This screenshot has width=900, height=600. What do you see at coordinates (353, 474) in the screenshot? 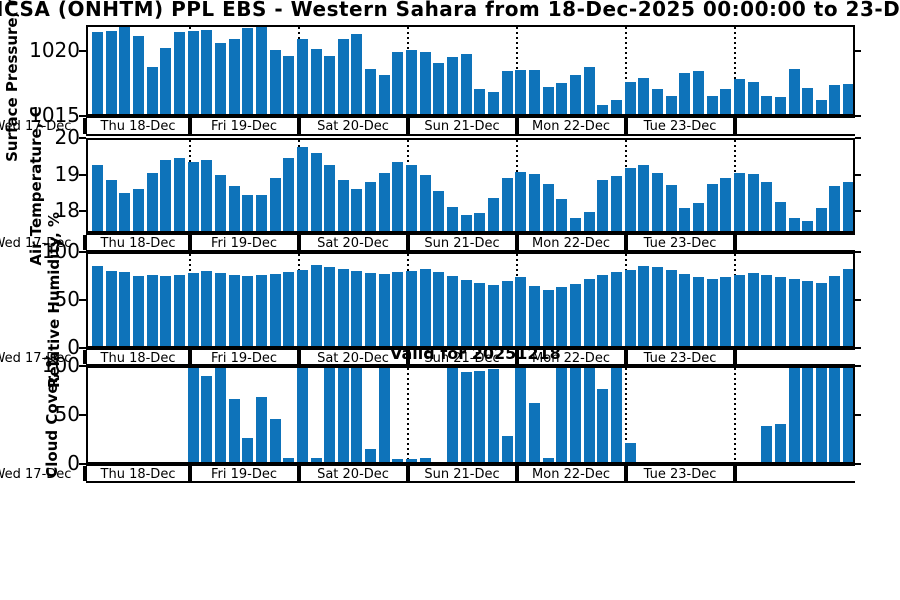
I see `day-label: Sat 20-Dec` at bounding box center [353, 474].